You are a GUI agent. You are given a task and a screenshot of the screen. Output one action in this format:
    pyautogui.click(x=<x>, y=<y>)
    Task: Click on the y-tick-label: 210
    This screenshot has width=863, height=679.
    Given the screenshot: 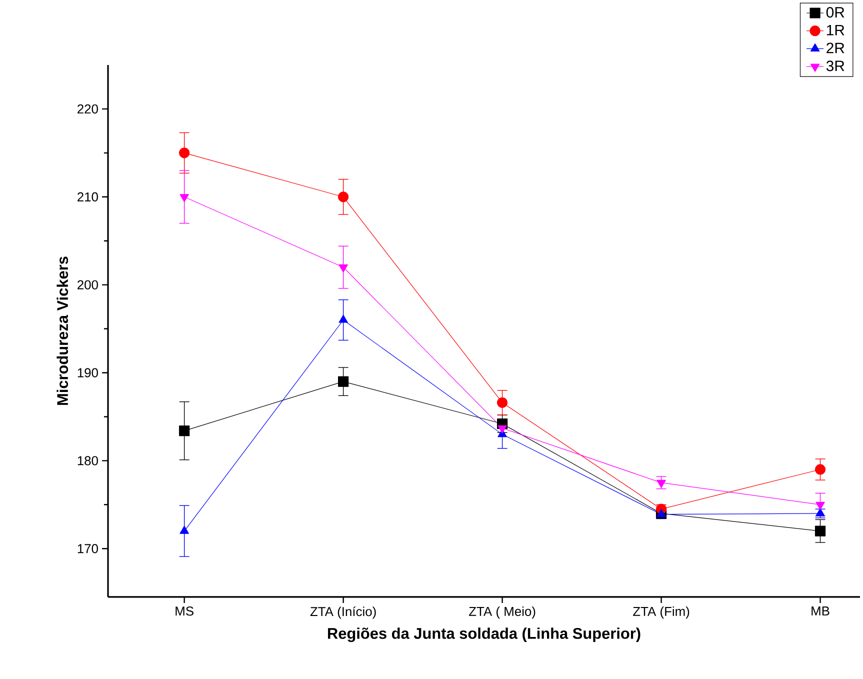 What is the action you would take?
    pyautogui.click(x=88, y=197)
    